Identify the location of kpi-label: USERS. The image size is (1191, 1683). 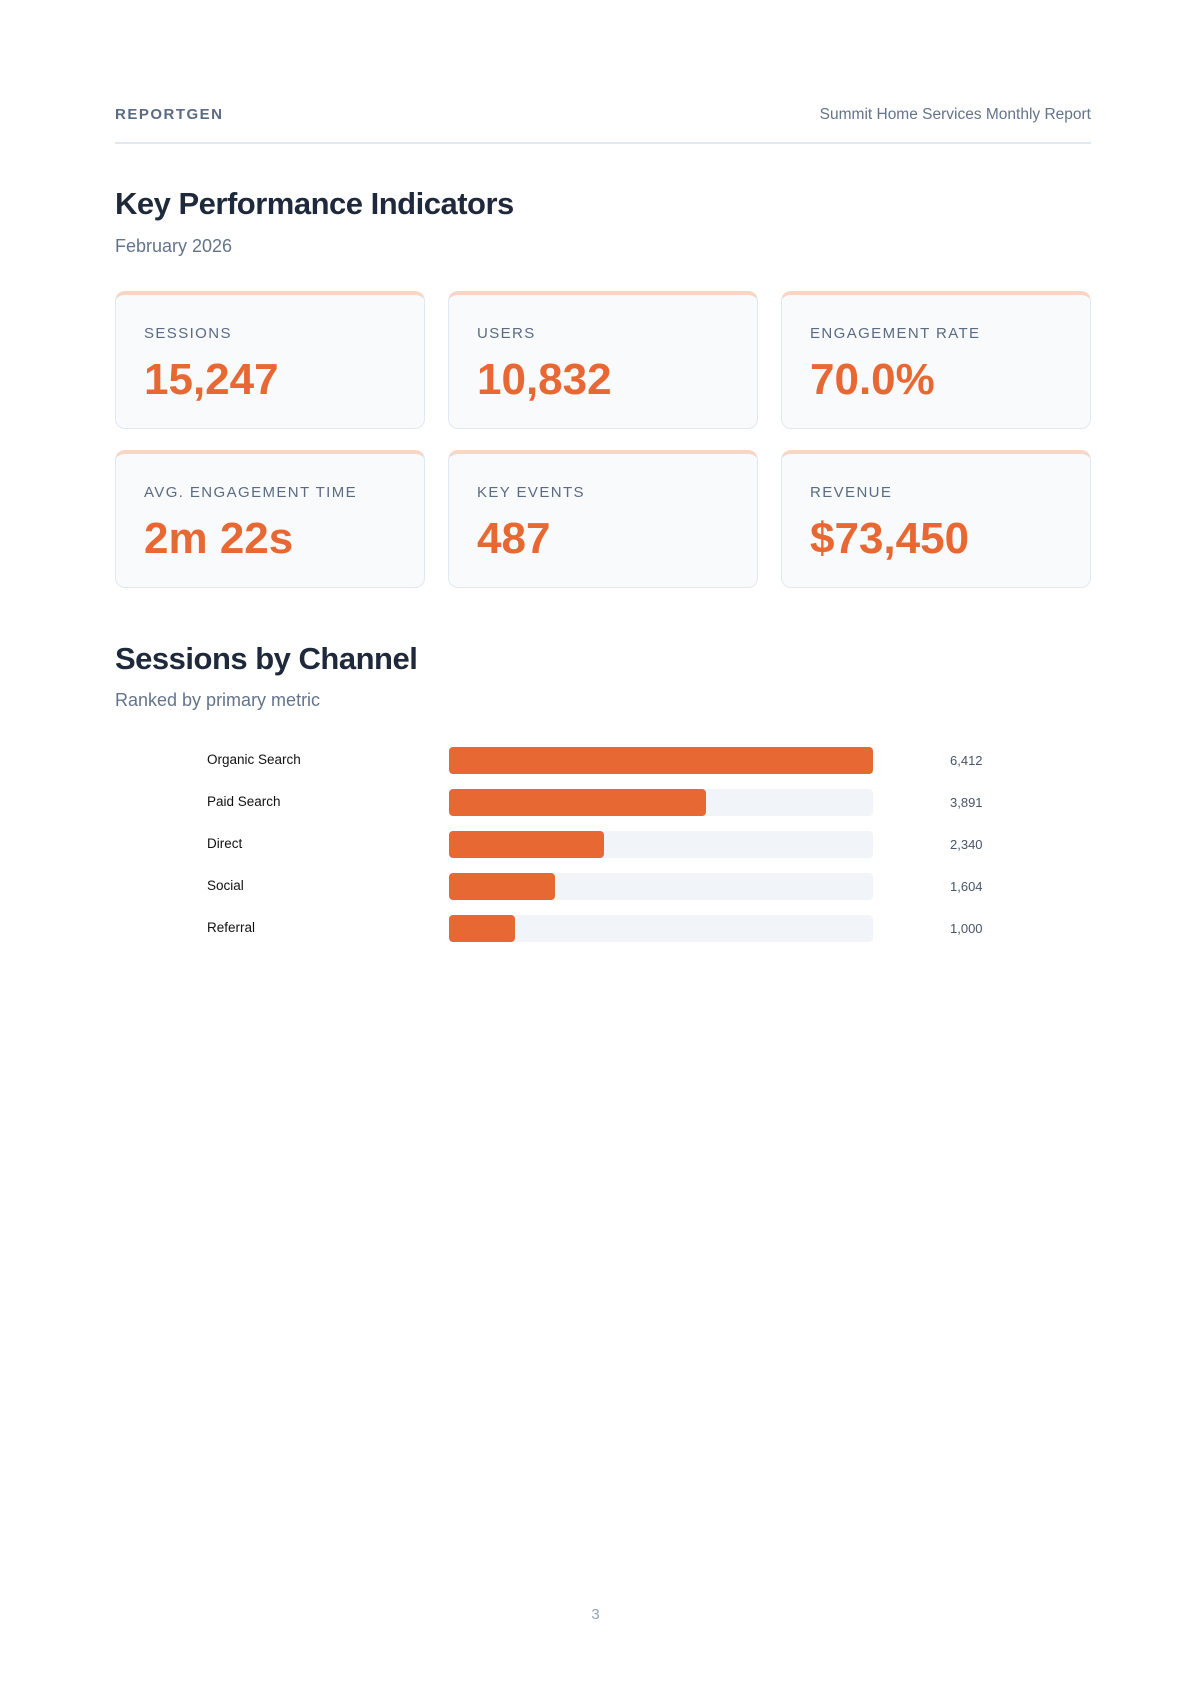
(506, 333).